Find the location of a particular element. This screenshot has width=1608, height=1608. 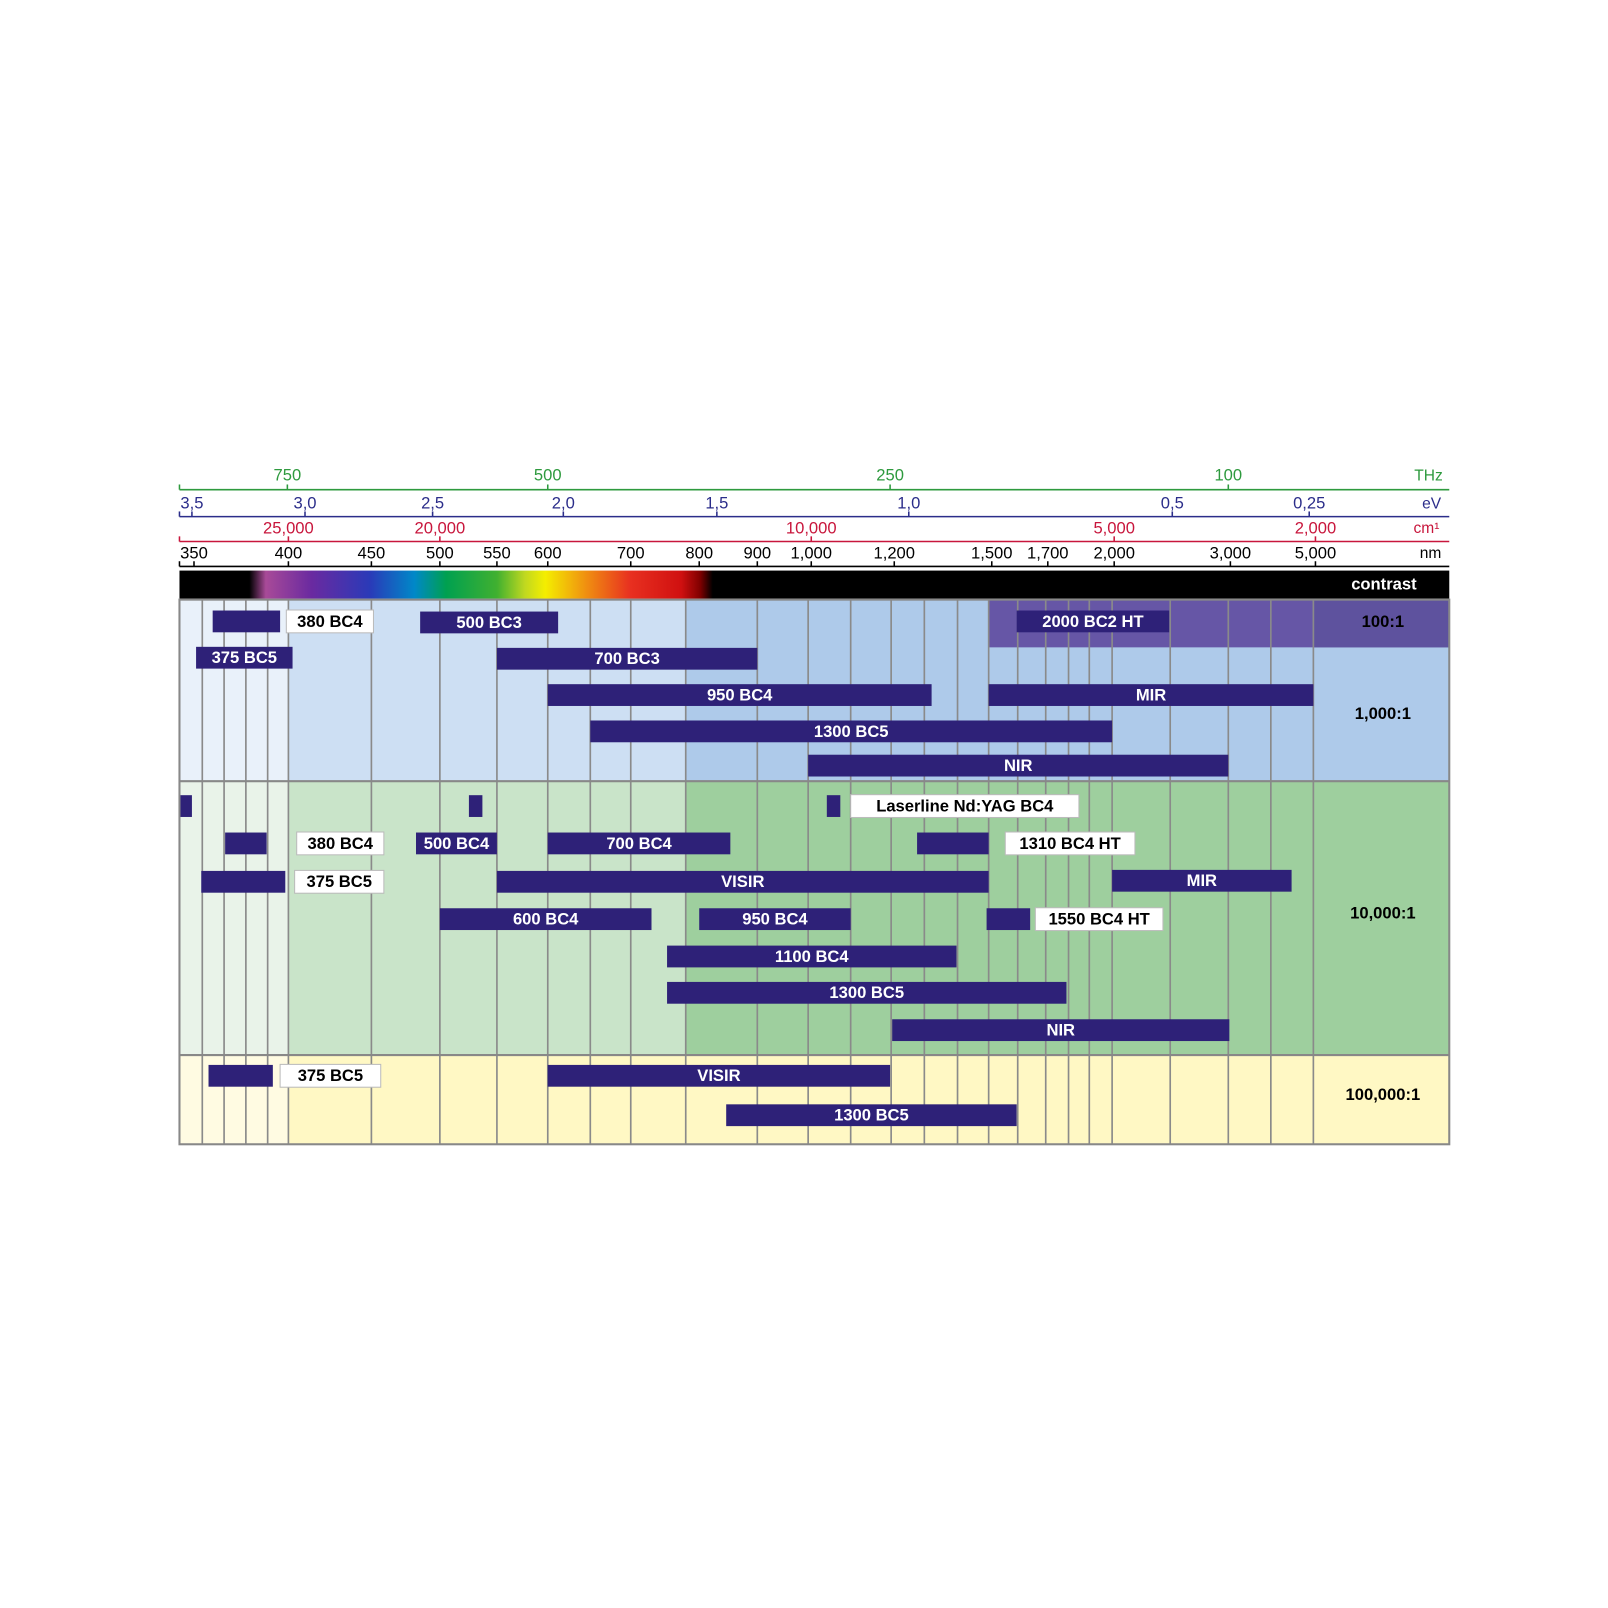

tick-label: 800 is located at coordinates (699, 552).